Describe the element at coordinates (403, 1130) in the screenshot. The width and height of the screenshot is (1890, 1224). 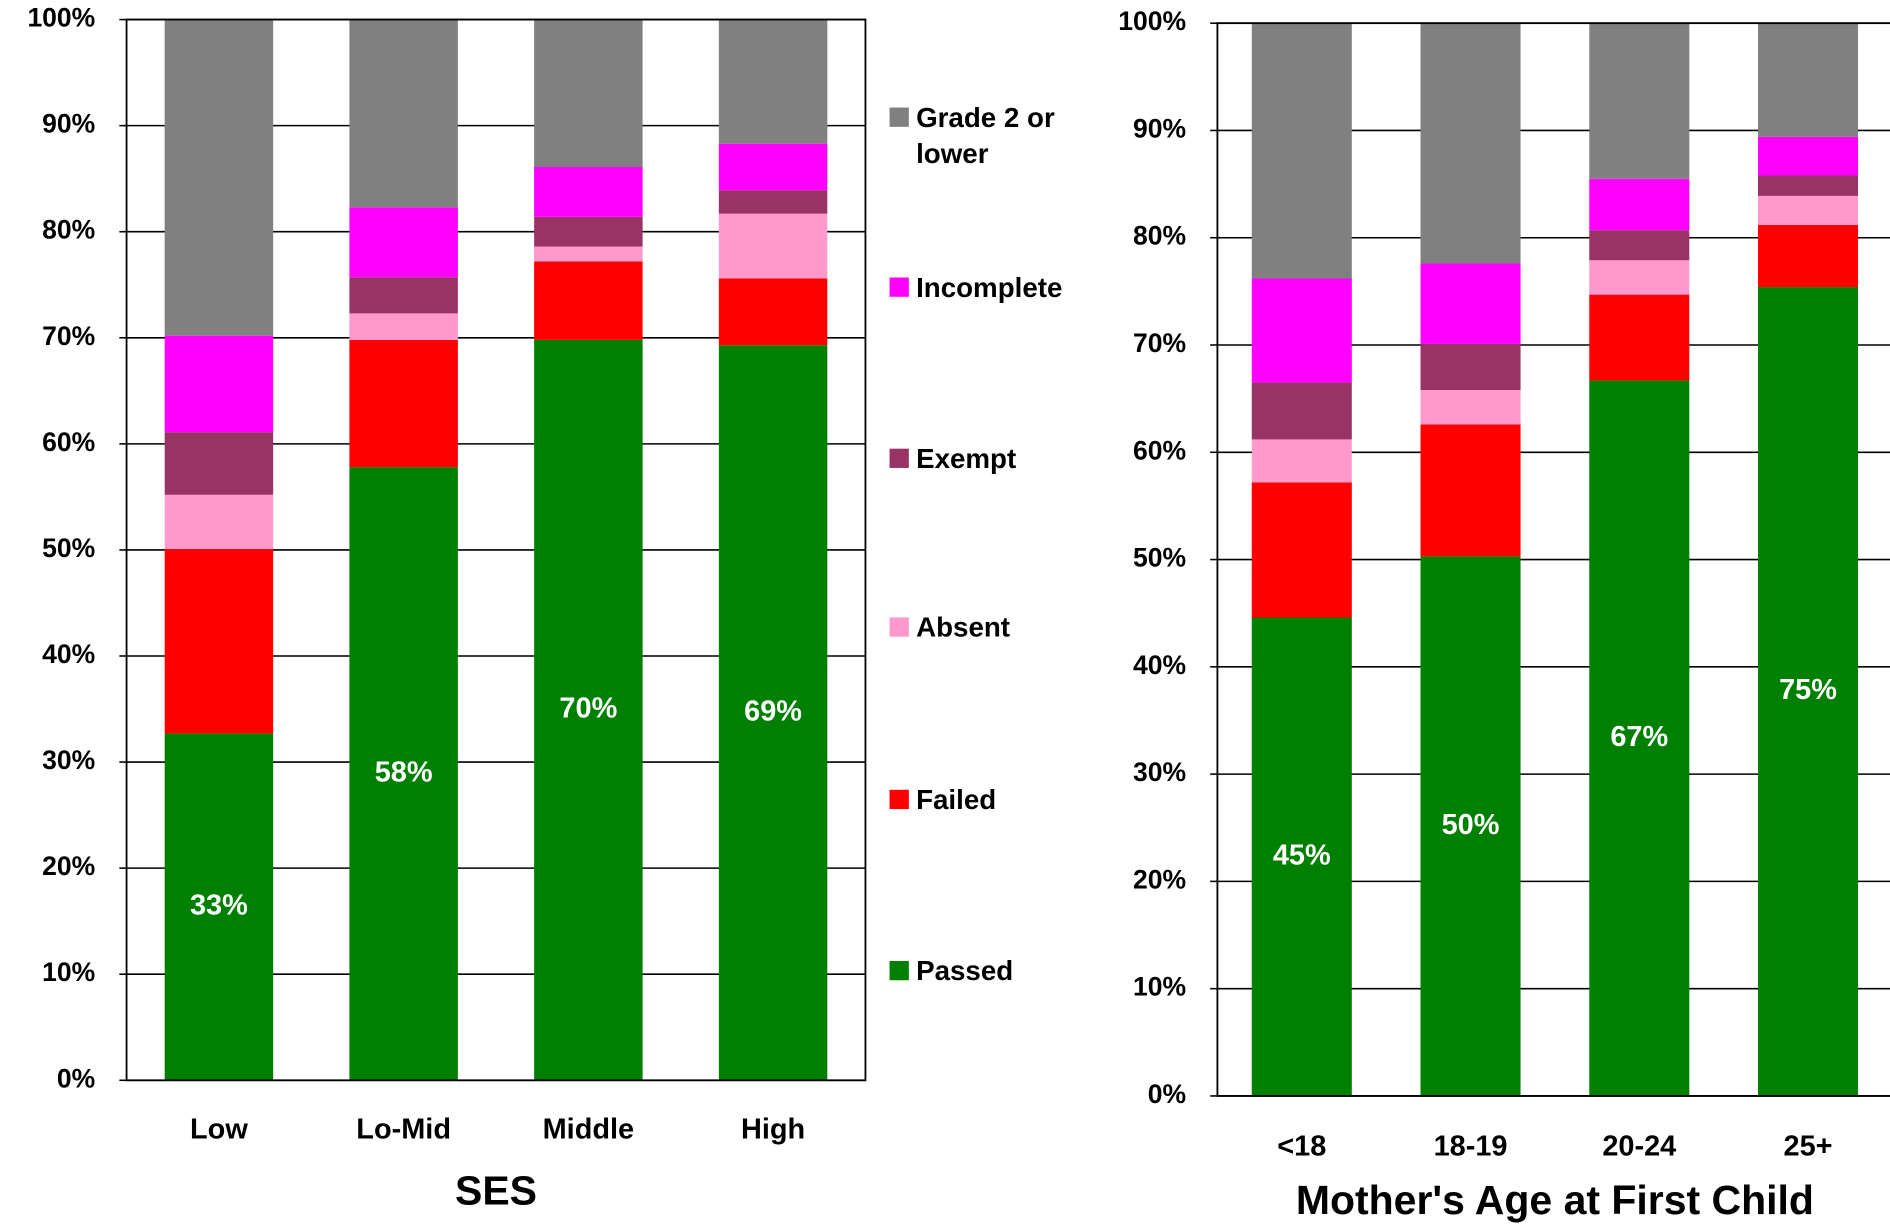
I see `x-tick-label: Lo-Mid` at that location.